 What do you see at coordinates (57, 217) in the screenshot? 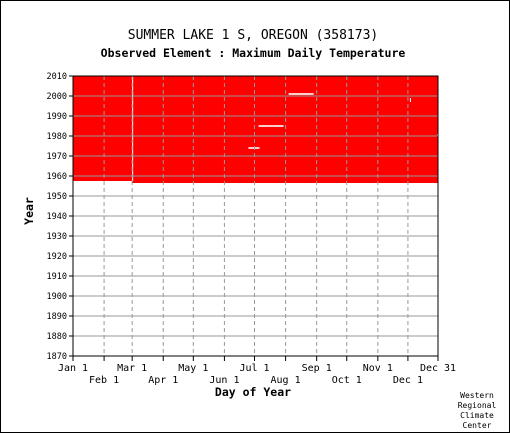
I see `y-tick-label-1940: 1940` at bounding box center [57, 217].